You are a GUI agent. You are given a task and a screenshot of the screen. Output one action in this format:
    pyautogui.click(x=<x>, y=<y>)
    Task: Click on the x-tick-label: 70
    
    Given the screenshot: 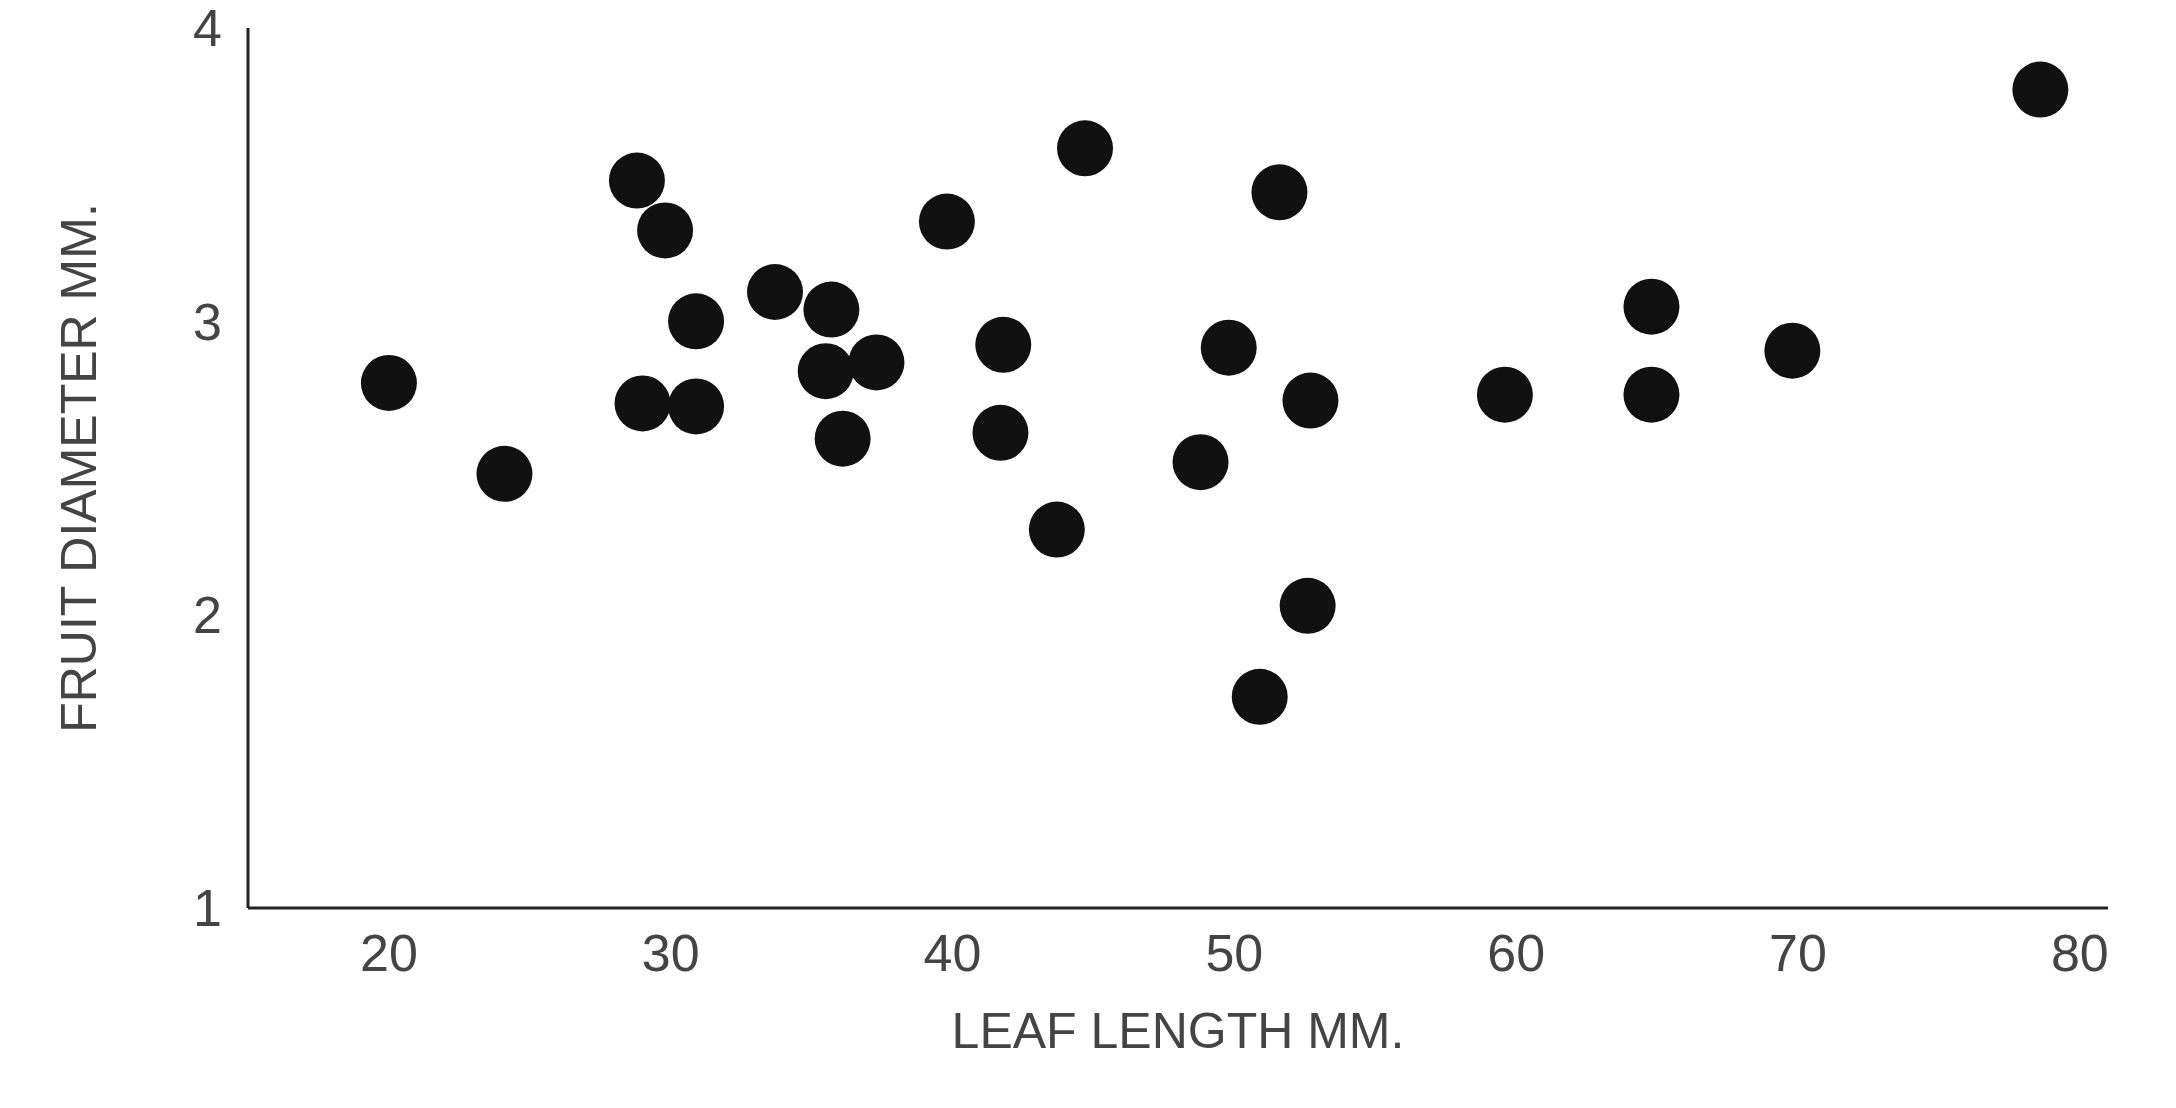 What is the action you would take?
    pyautogui.click(x=1798, y=952)
    